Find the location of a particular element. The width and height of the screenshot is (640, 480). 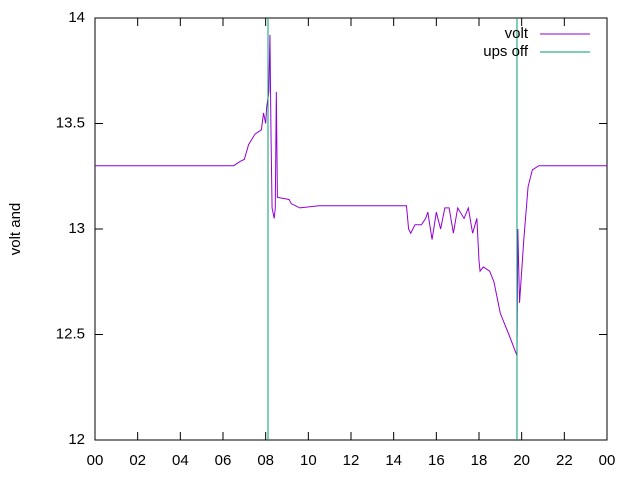

x-tick-label: 16 is located at coordinates (436, 460).